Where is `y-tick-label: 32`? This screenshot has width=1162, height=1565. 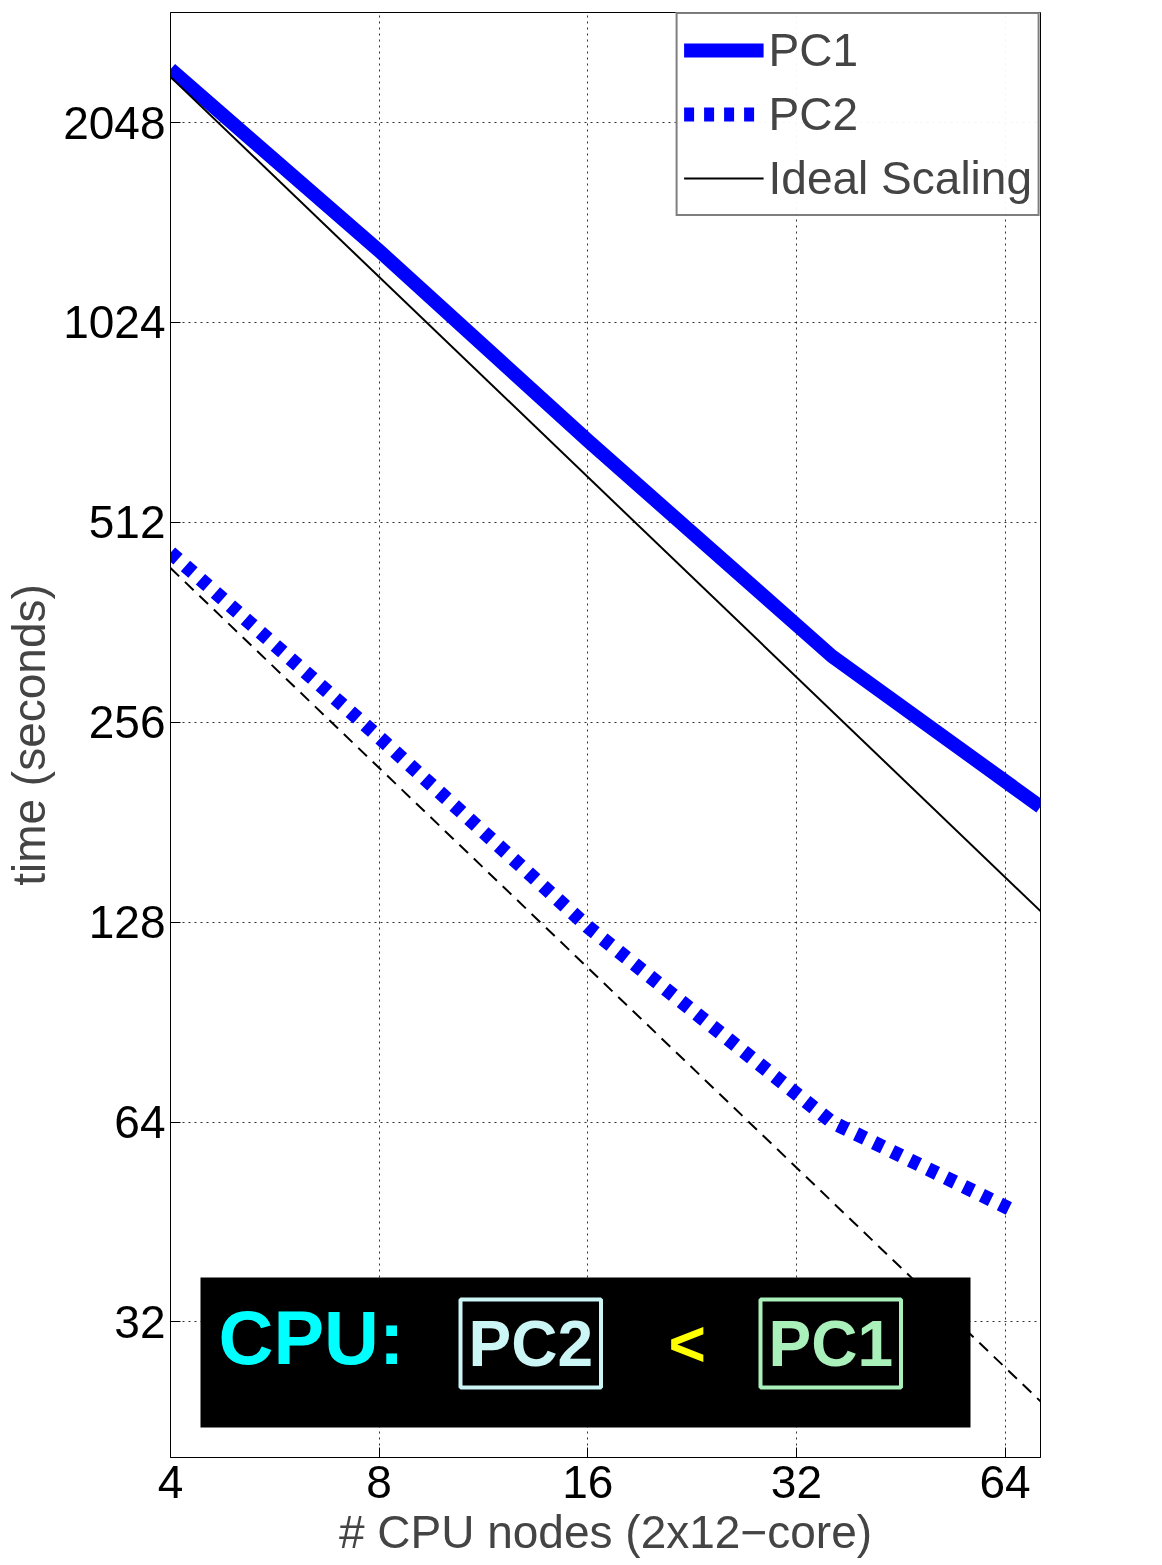
y-tick-label: 32 is located at coordinates (140, 1321).